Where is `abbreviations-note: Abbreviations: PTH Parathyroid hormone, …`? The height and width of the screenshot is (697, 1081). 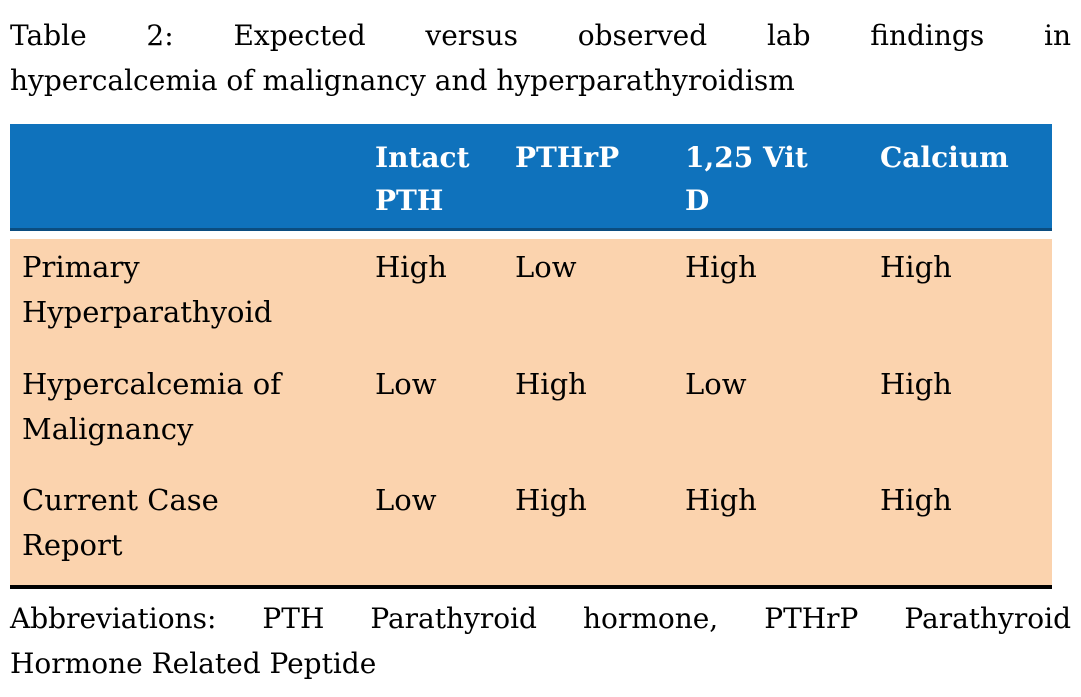
abbreviations-note: Abbreviations: PTH Parathyroid hormone, … is located at coordinates (540, 641).